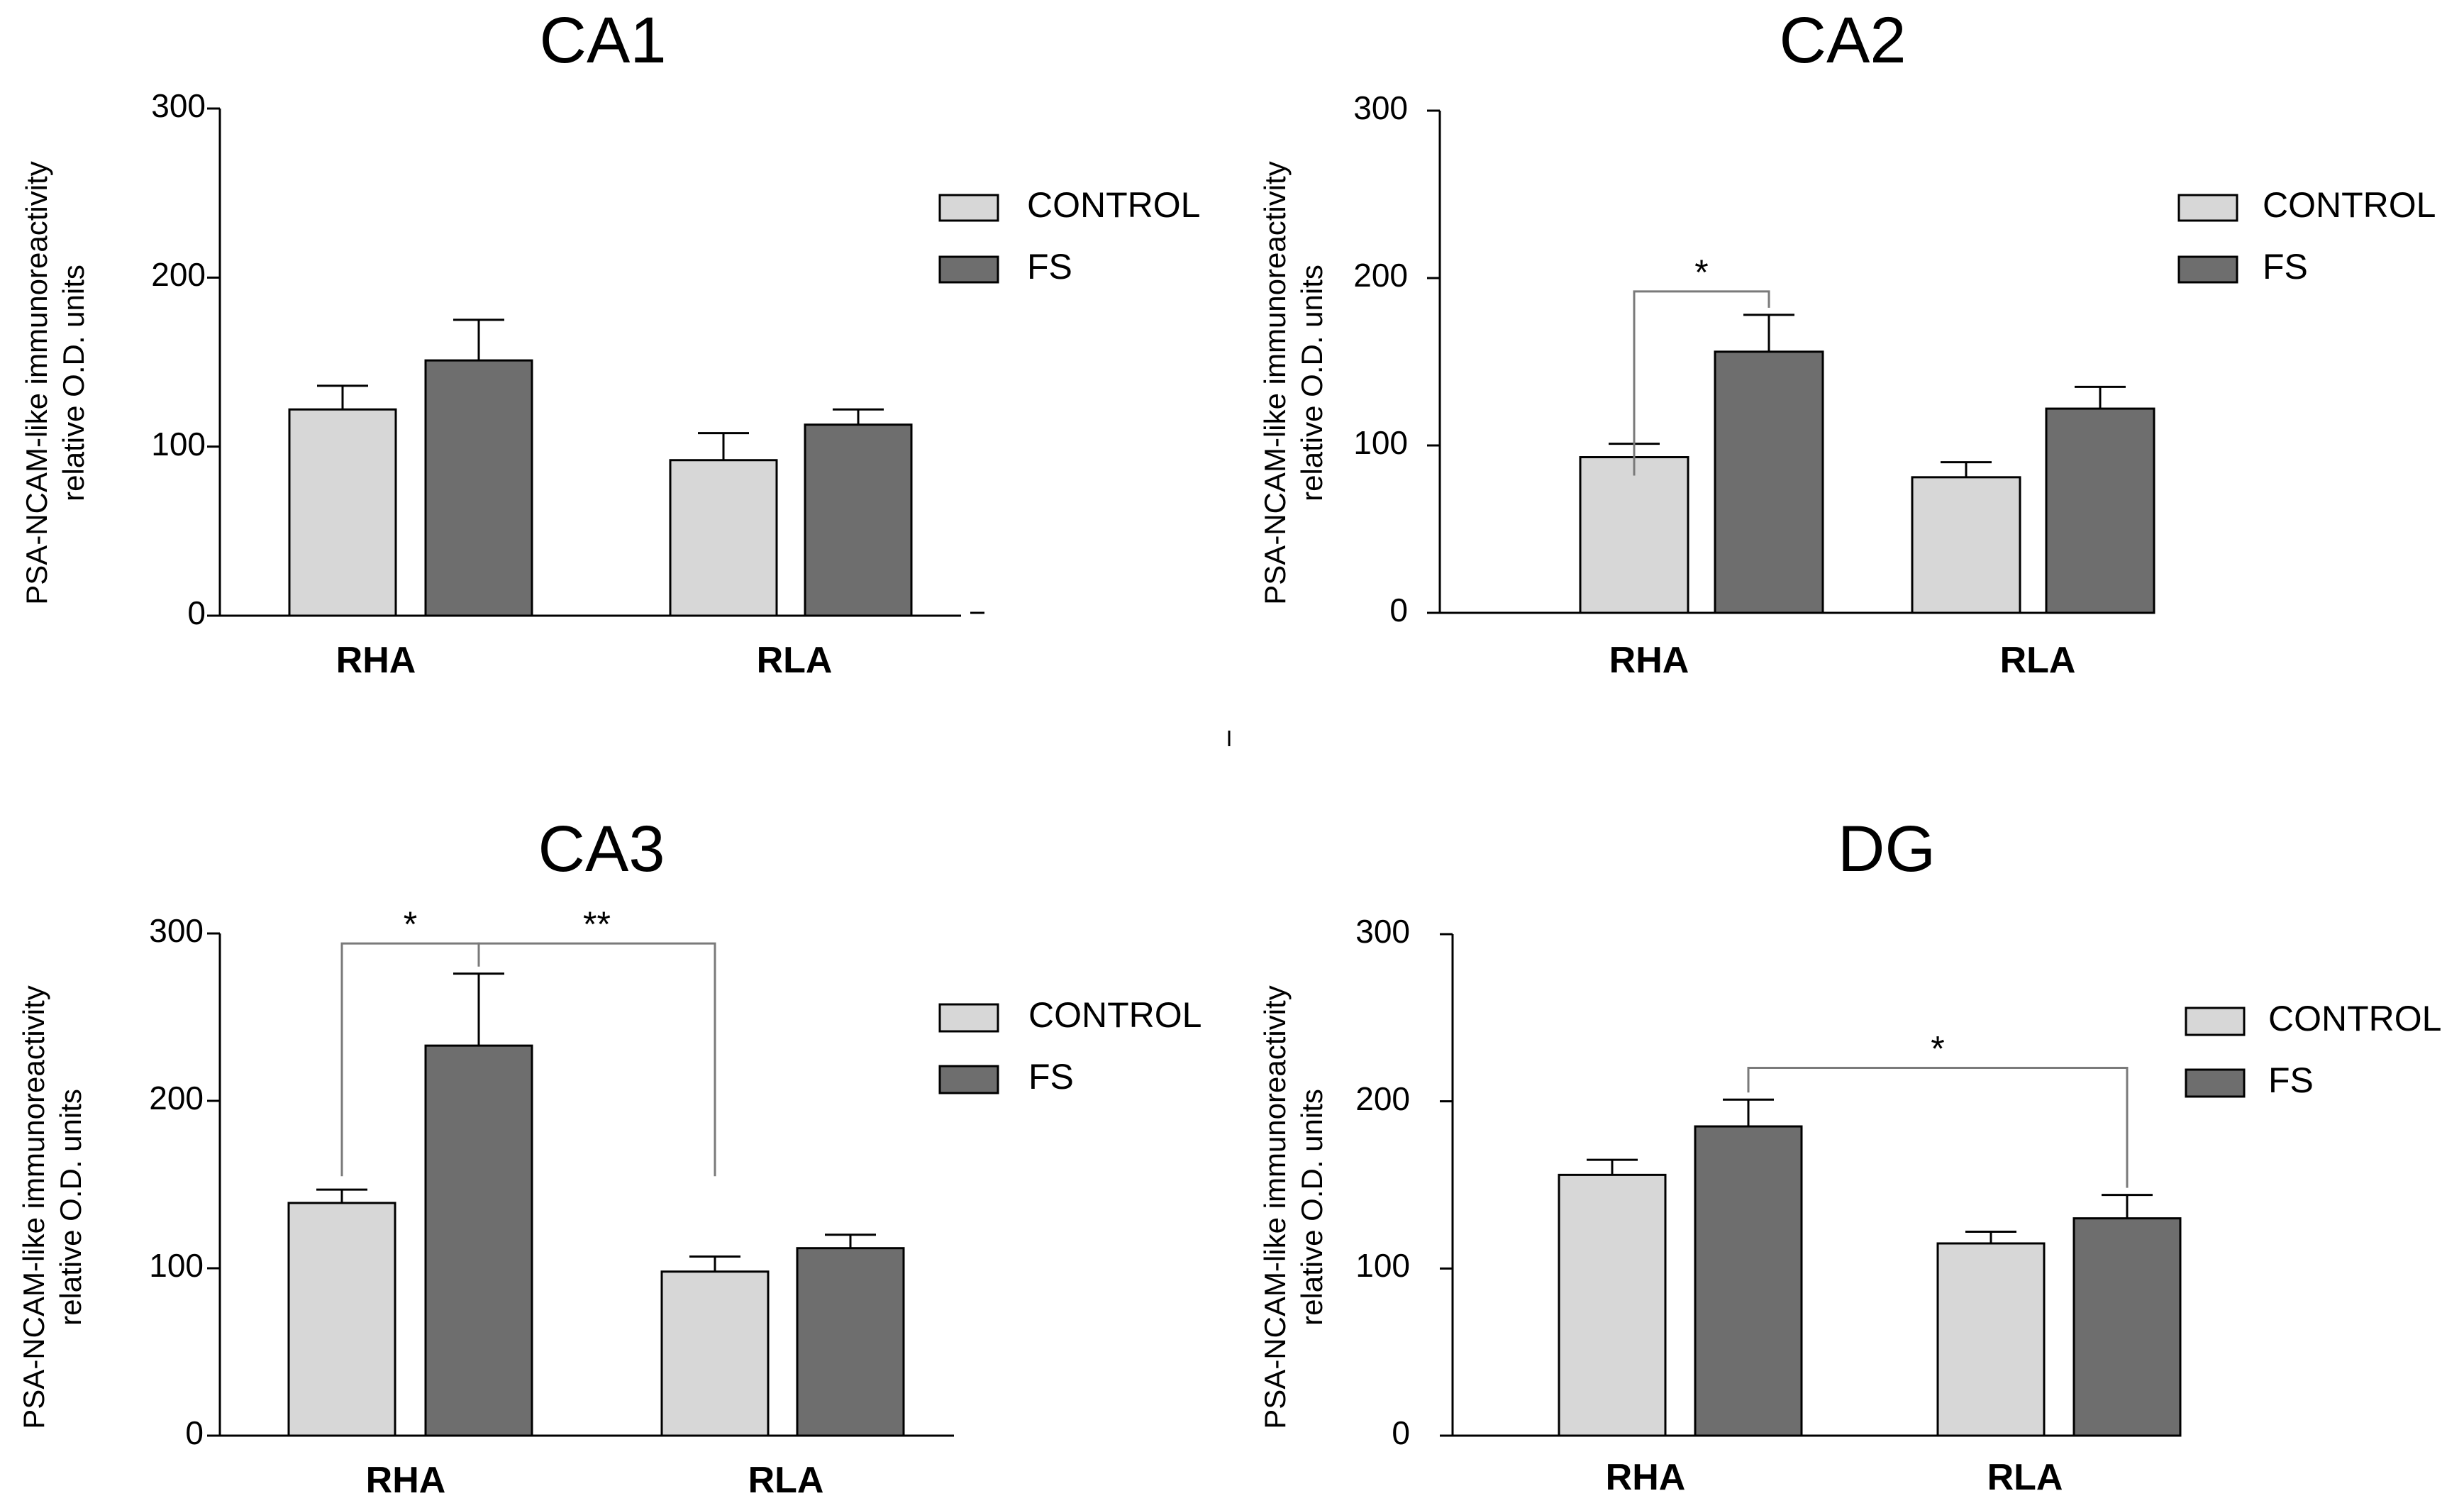  I want to click on significance-label: **, so click(597, 924).